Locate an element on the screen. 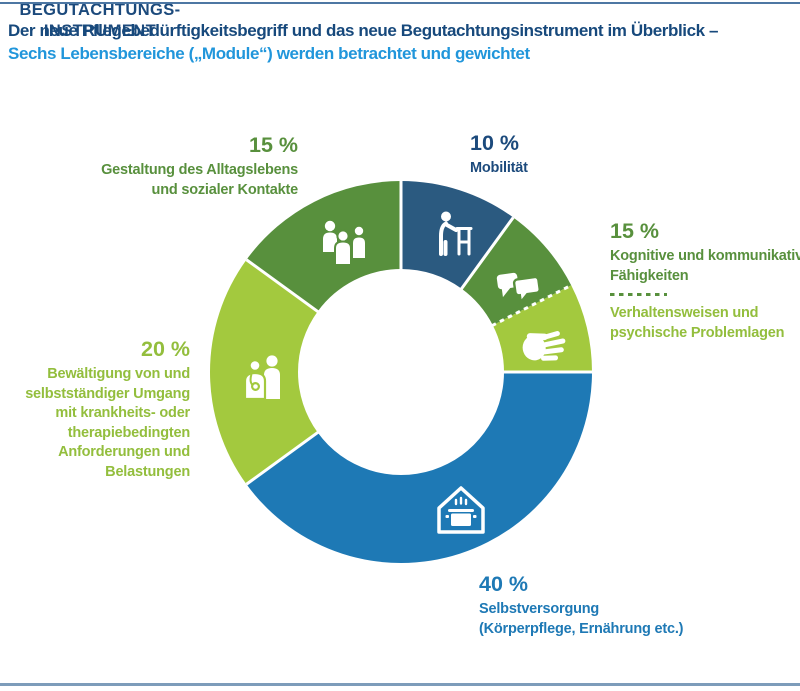 The width and height of the screenshot is (800, 691). callout-line: psychische Problemlagen is located at coordinates (697, 332).